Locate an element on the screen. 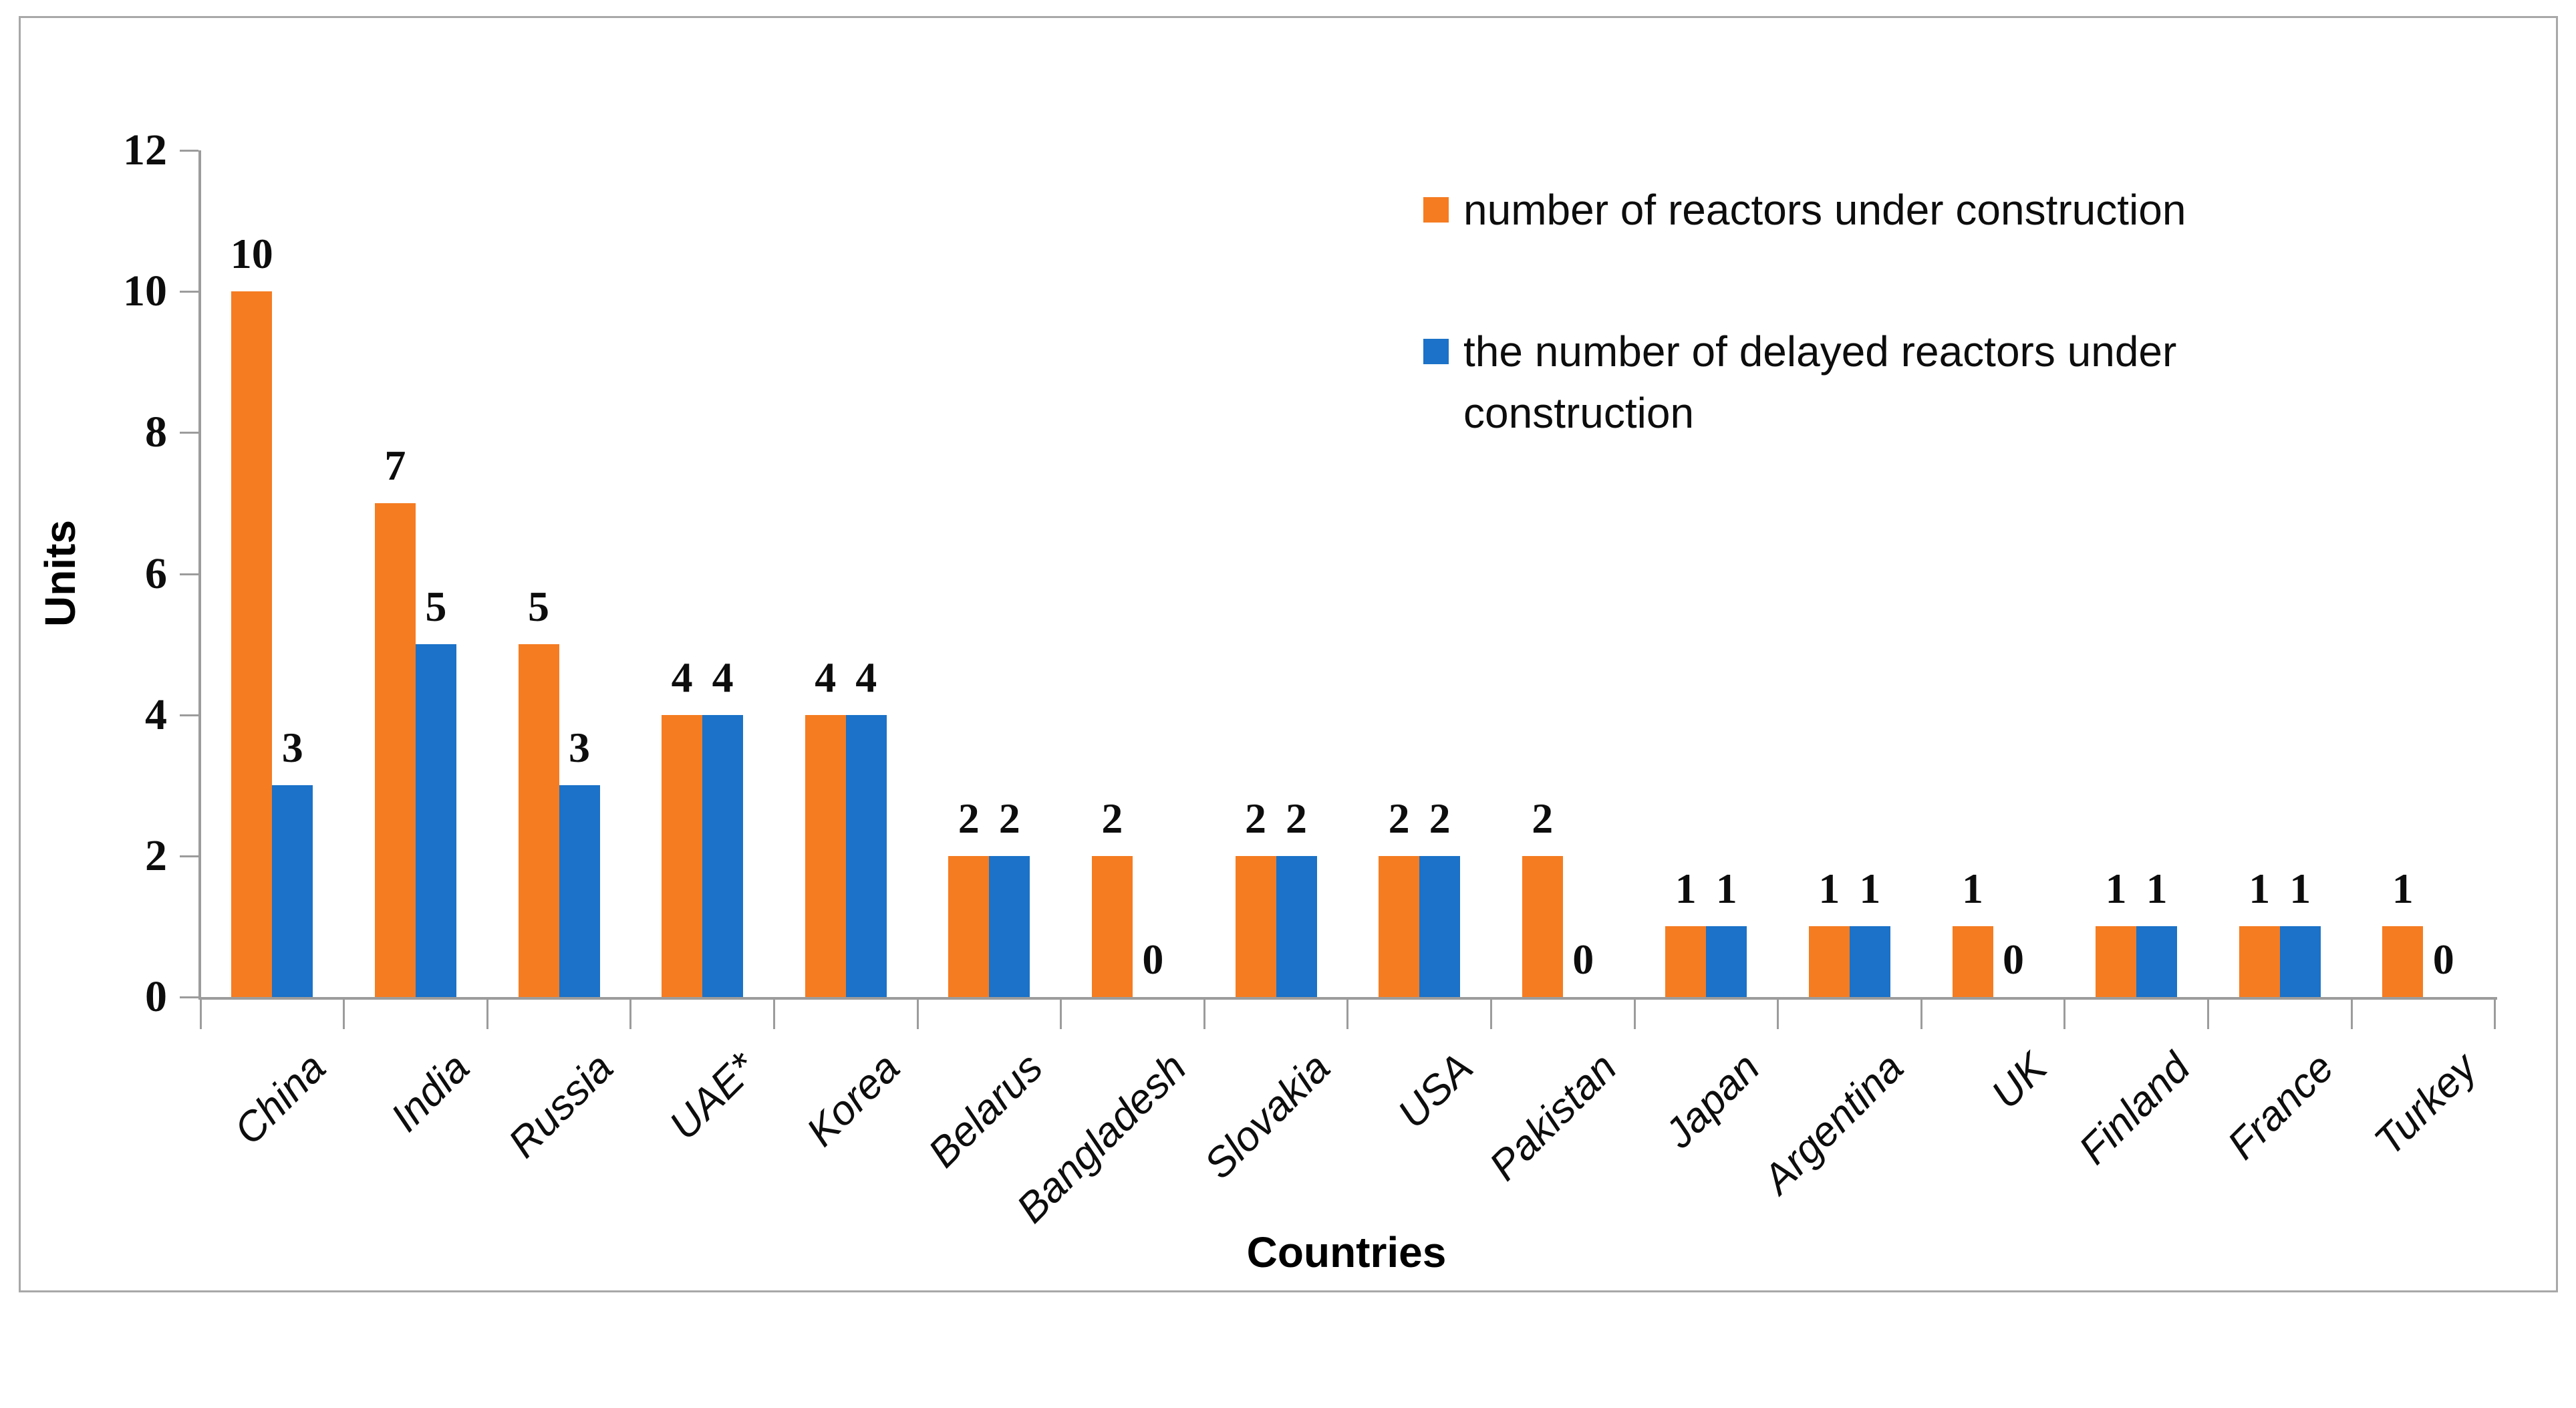 The width and height of the screenshot is (2576, 1408). bar-value-label: 10 is located at coordinates (251, 254).